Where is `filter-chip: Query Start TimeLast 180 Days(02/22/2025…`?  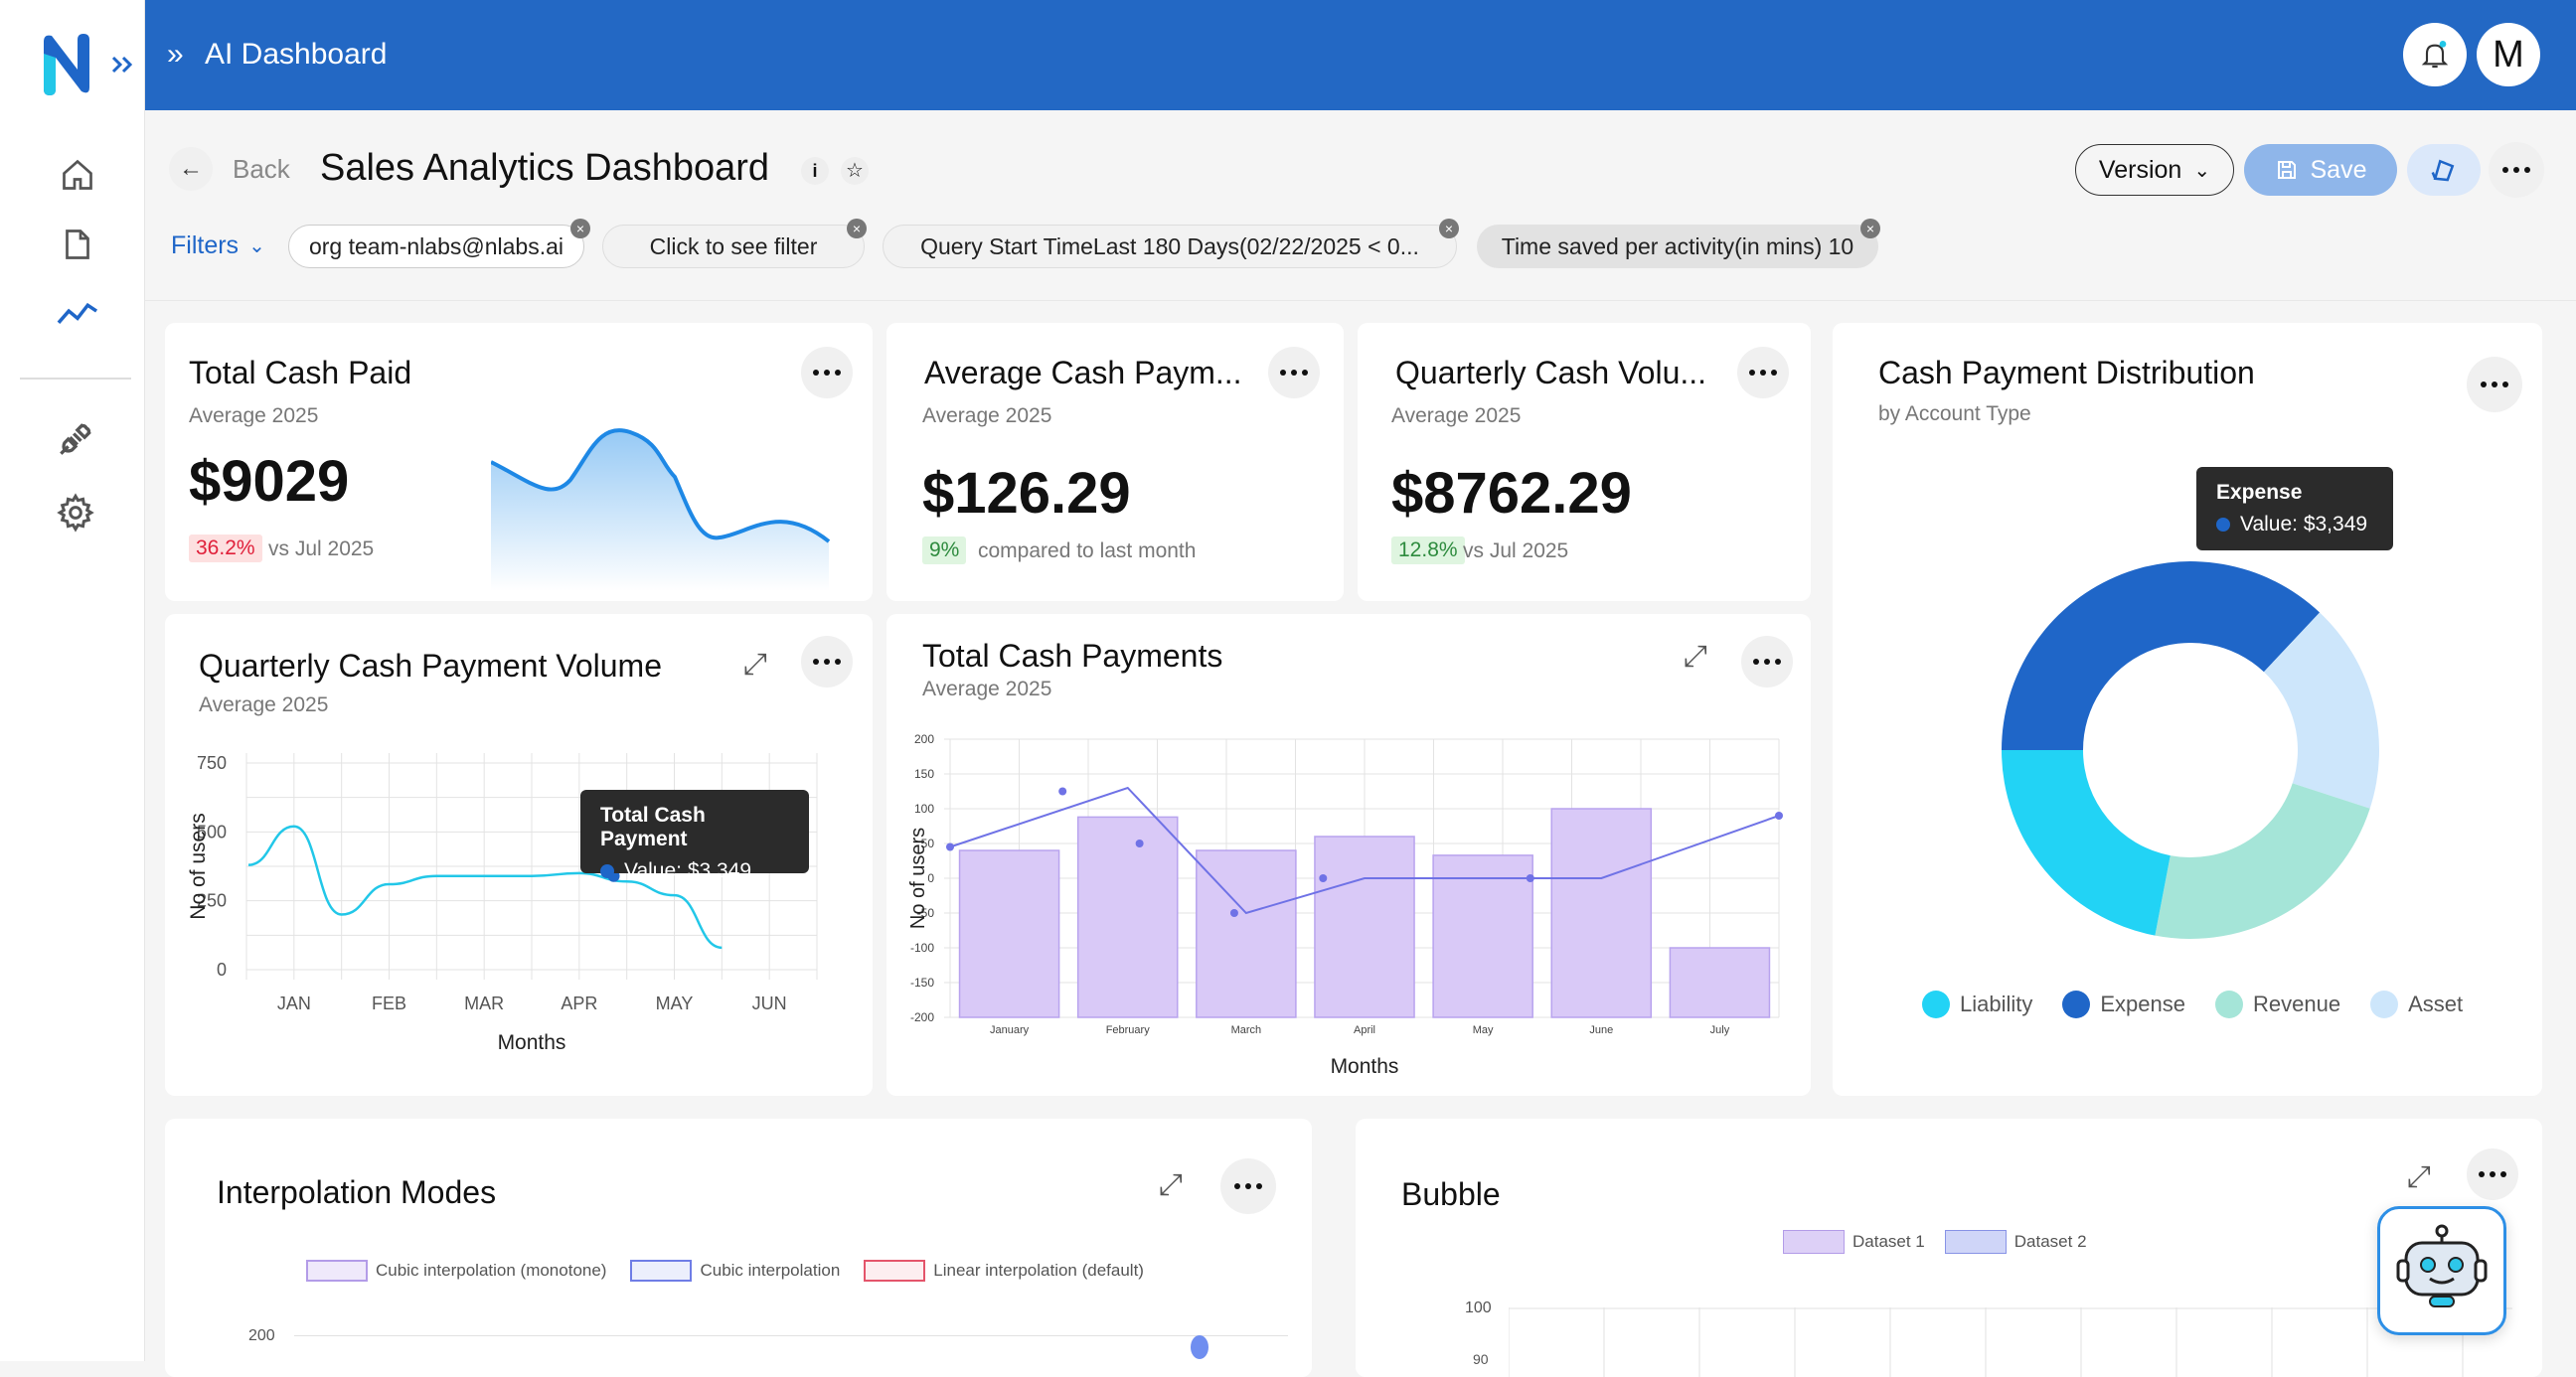
filter-chip: Query Start TimeLast 180 Days(02/22/2025… is located at coordinates (1170, 247).